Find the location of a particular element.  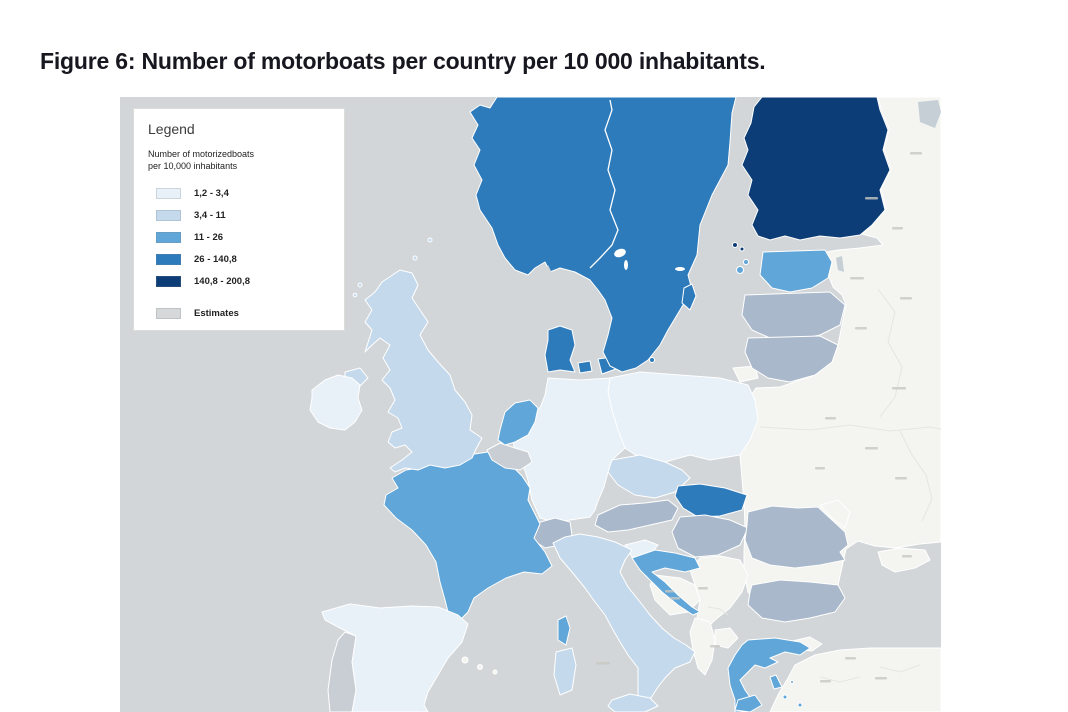

legend-class-row: 140,8 - 200,8 is located at coordinates (241, 281).